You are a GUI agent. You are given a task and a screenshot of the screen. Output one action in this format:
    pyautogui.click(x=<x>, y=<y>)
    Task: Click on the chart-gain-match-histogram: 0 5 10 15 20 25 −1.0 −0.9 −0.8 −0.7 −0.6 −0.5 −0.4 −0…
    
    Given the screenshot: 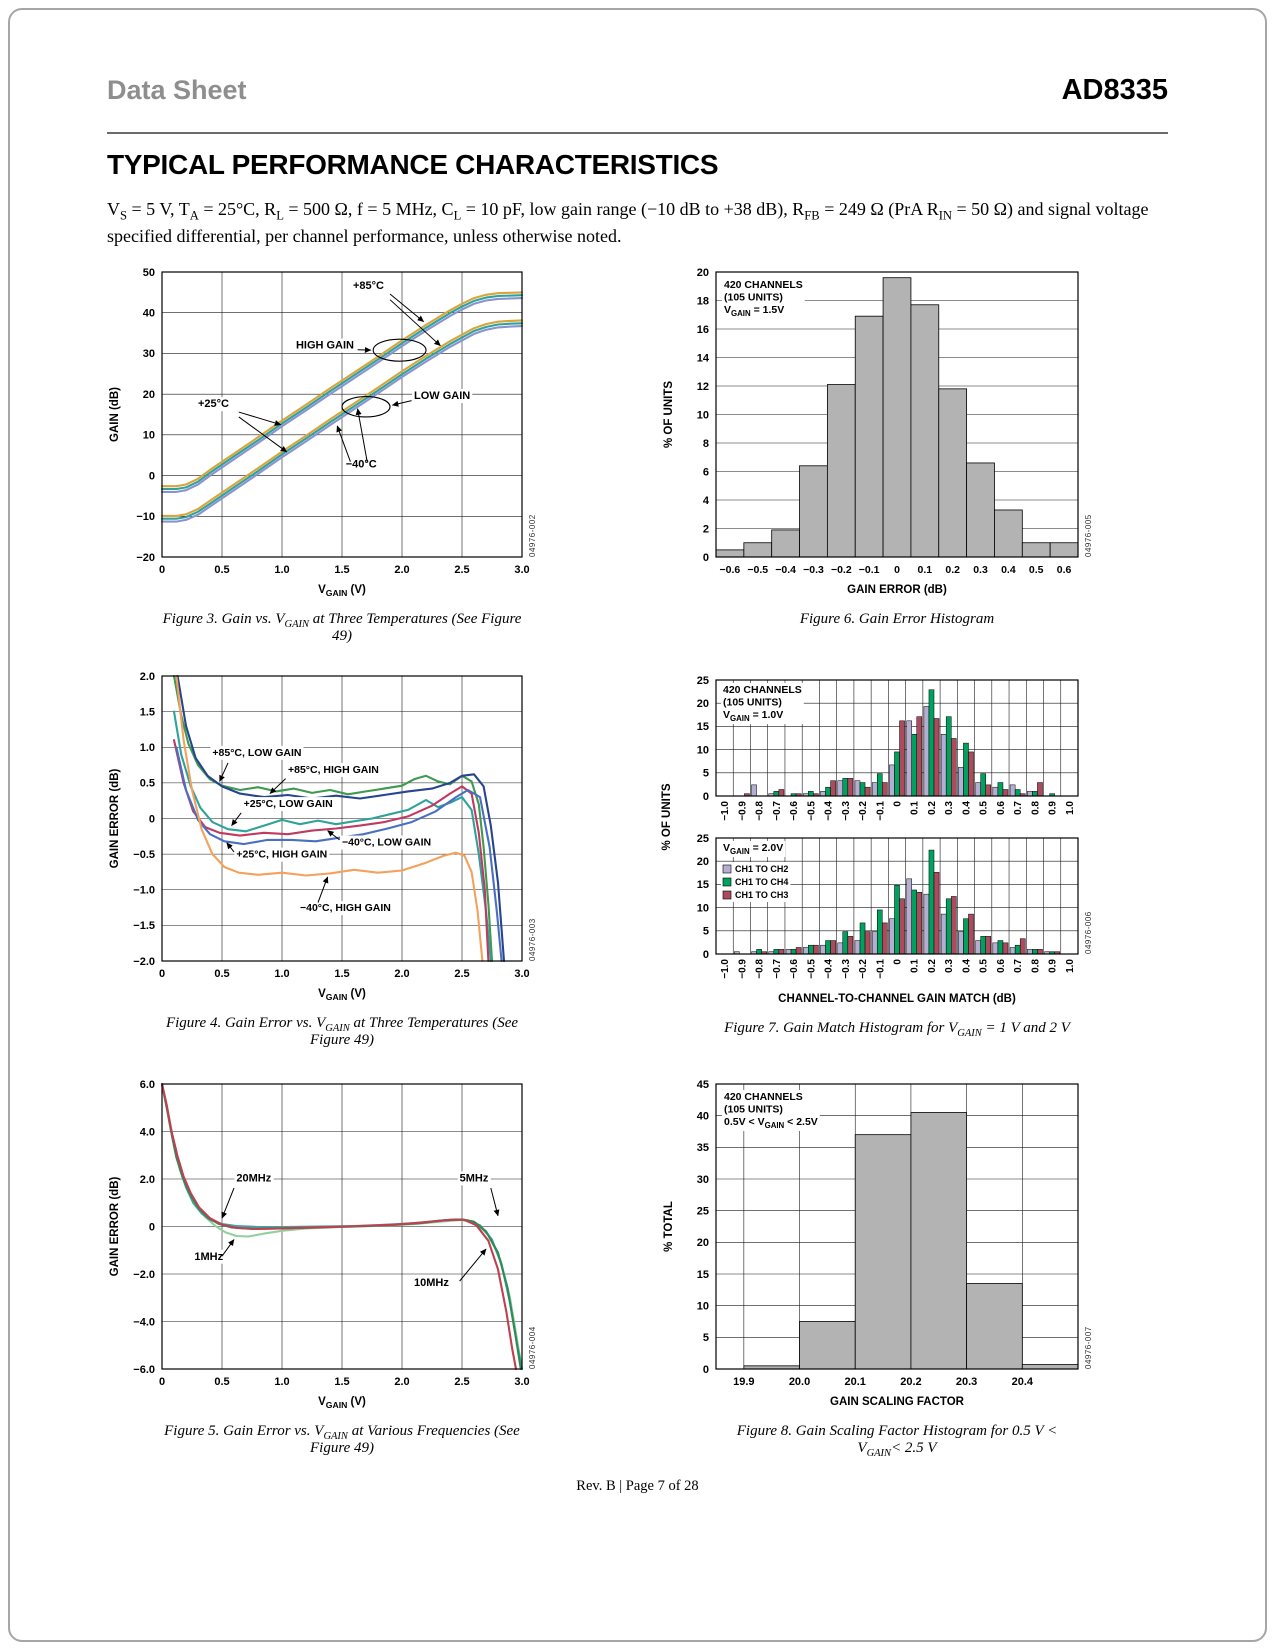 What is the action you would take?
    pyautogui.click(x=877, y=840)
    